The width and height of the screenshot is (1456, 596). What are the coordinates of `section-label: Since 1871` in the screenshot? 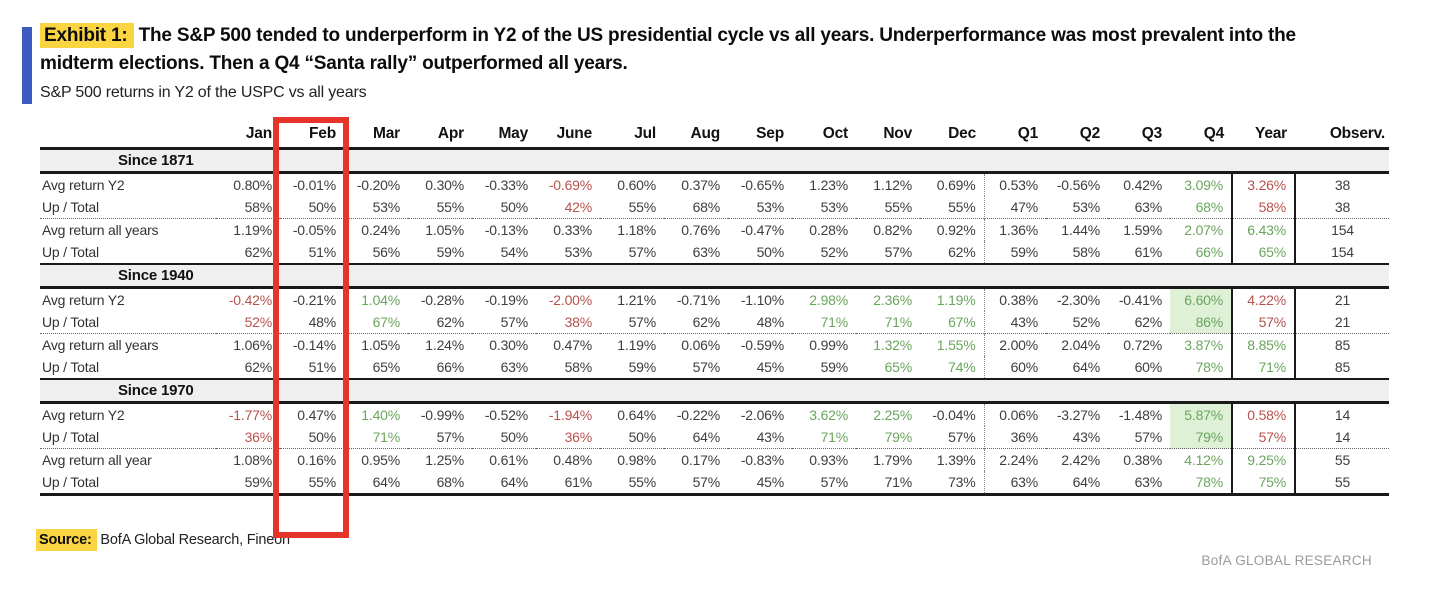 It's located at (714, 160).